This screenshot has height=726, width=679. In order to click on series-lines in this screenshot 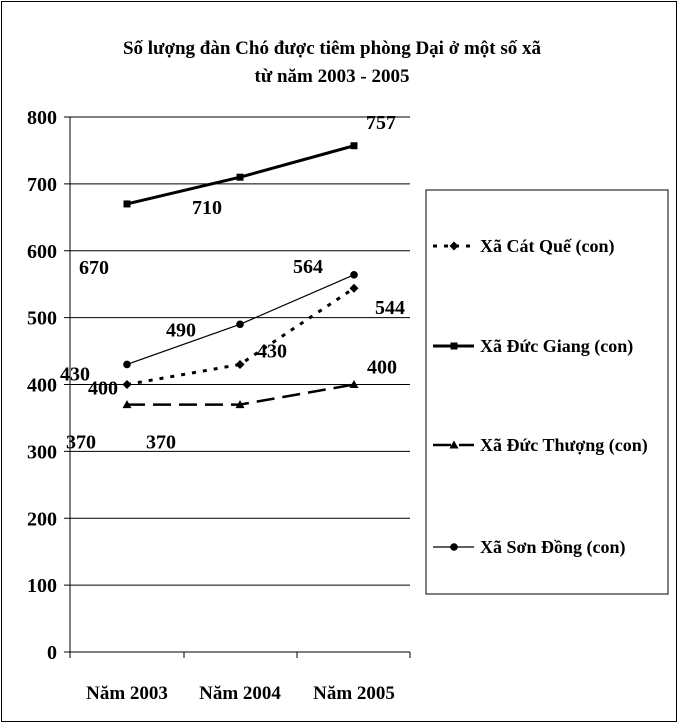, I will do `click(240, 275)`.